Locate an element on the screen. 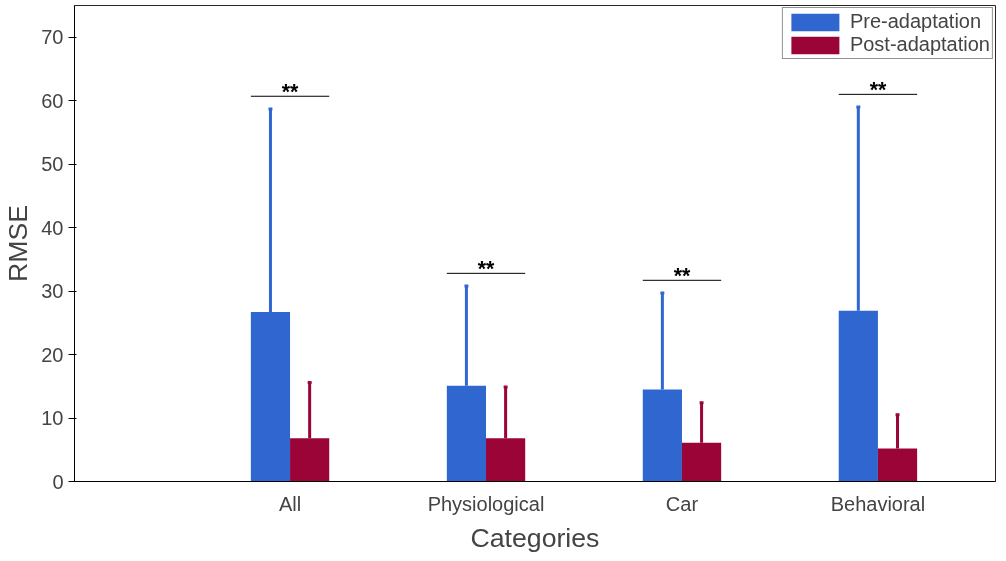 The width and height of the screenshot is (1006, 561). x-tick-label: Car is located at coordinates (682, 503).